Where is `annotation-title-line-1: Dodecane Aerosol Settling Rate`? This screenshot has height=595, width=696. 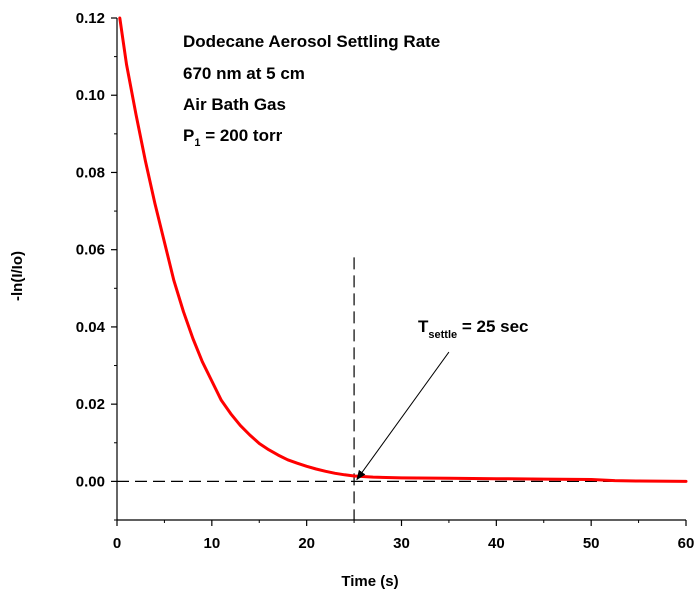 annotation-title-line-1: Dodecane Aerosol Settling Rate is located at coordinates (311, 41).